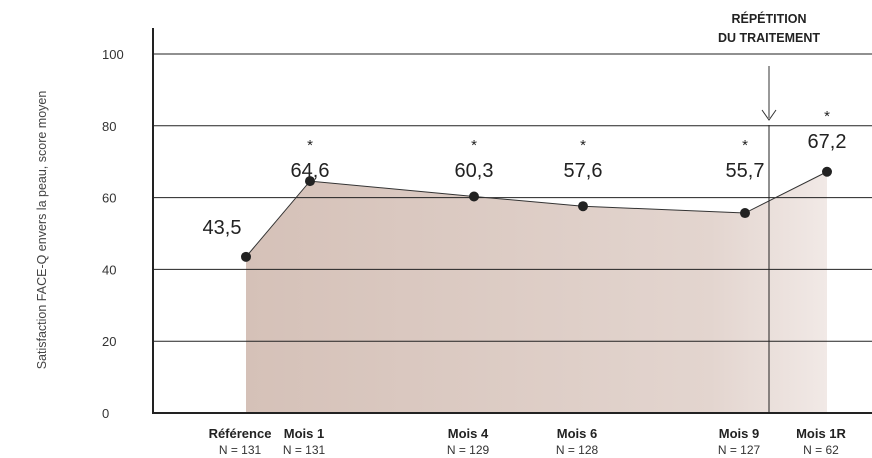  What do you see at coordinates (109, 341) in the screenshot?
I see `y-tick-label: 20` at bounding box center [109, 341].